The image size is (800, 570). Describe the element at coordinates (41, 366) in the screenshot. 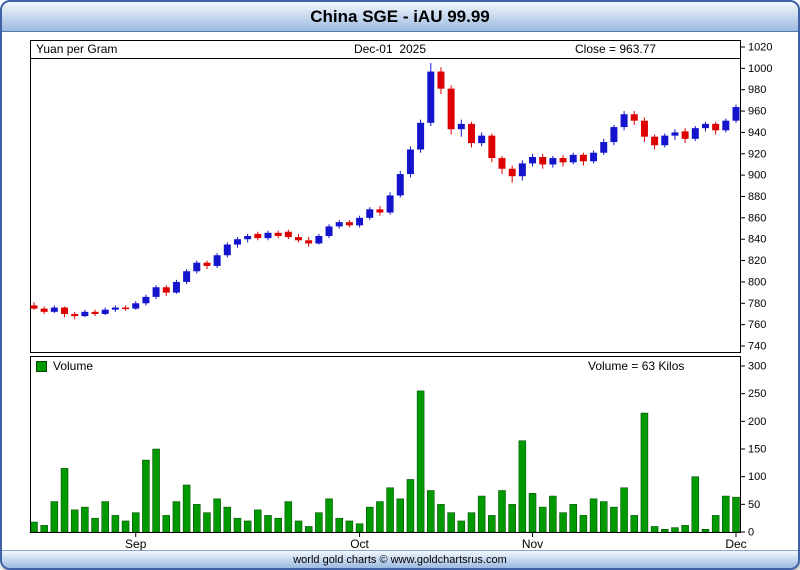

I see `volume-legend-swatch` at that location.